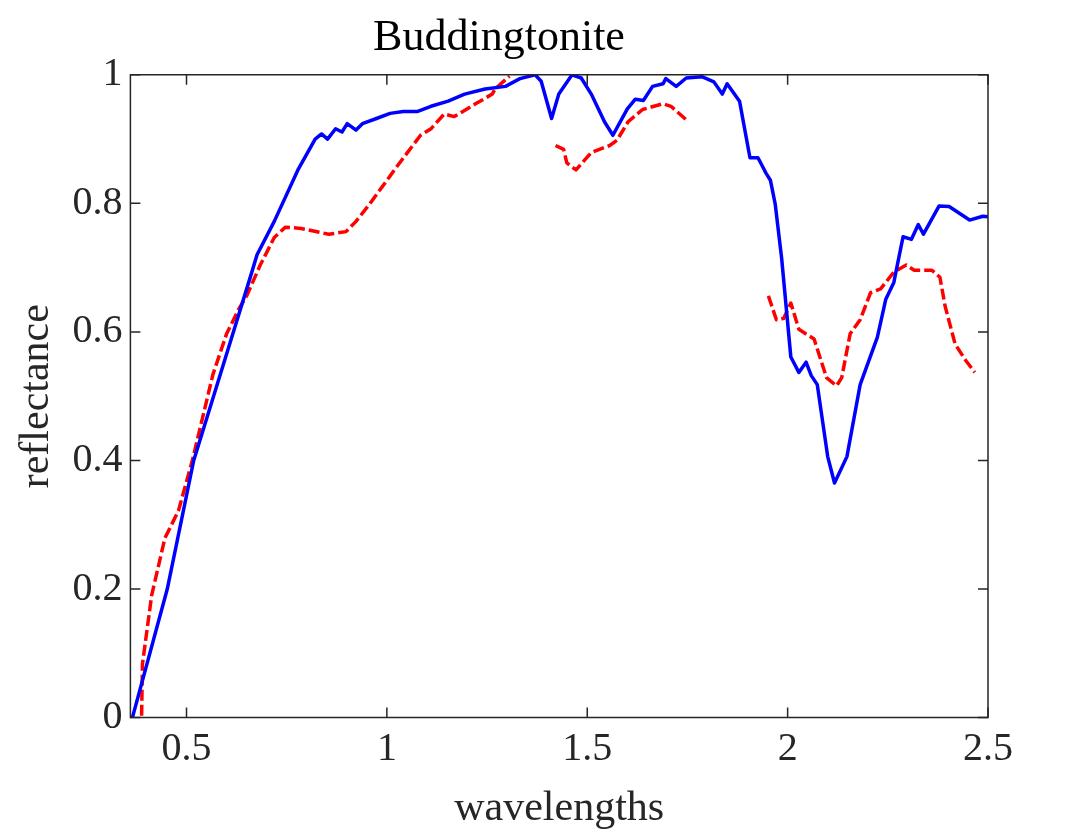  What do you see at coordinates (559, 805) in the screenshot?
I see `x-axis-title: wavelengths` at bounding box center [559, 805].